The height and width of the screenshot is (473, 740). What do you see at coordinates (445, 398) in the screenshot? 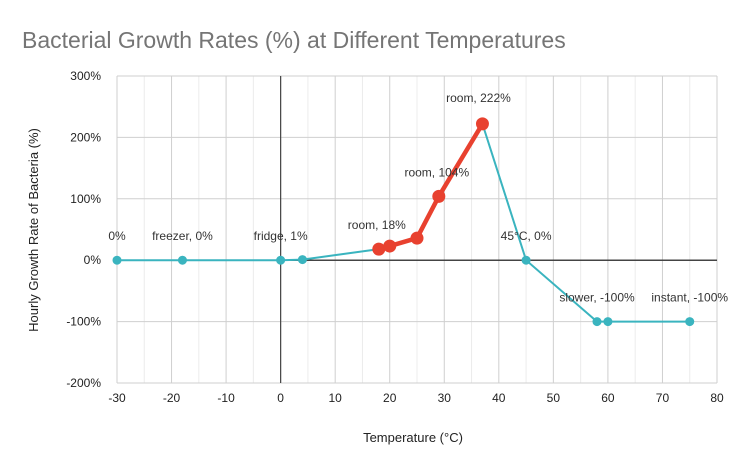
I see `x-tick-label: 30` at bounding box center [445, 398].